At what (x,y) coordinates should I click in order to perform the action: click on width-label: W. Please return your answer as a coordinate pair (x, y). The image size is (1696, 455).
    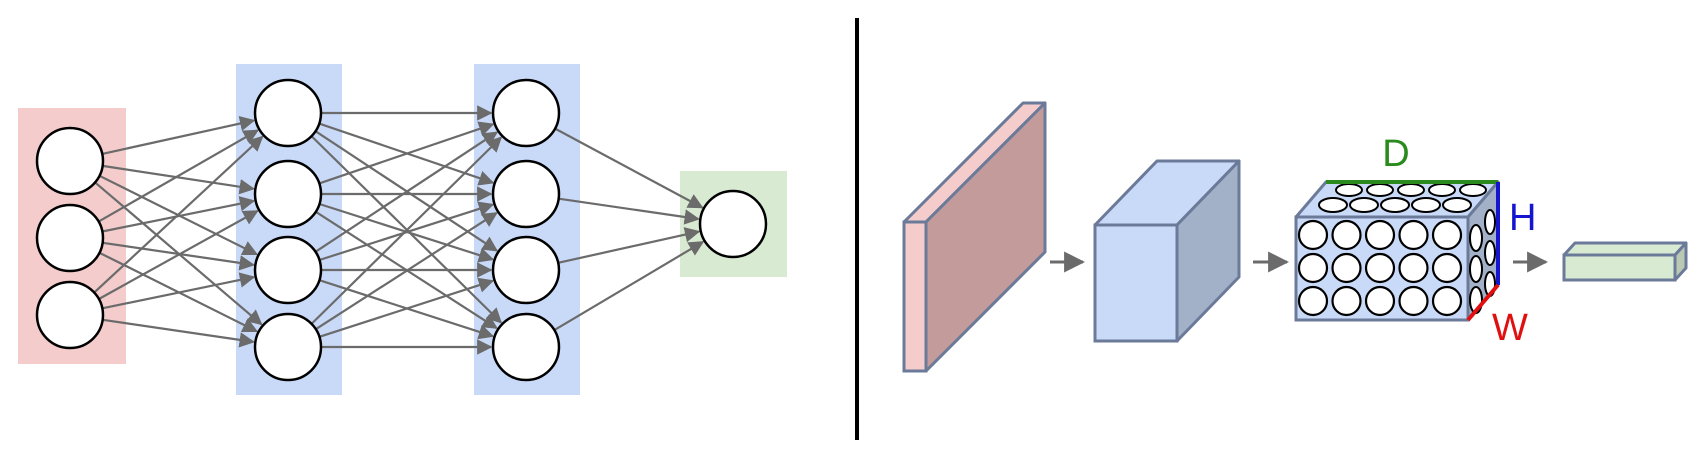
    Looking at the image, I should click on (1510, 328).